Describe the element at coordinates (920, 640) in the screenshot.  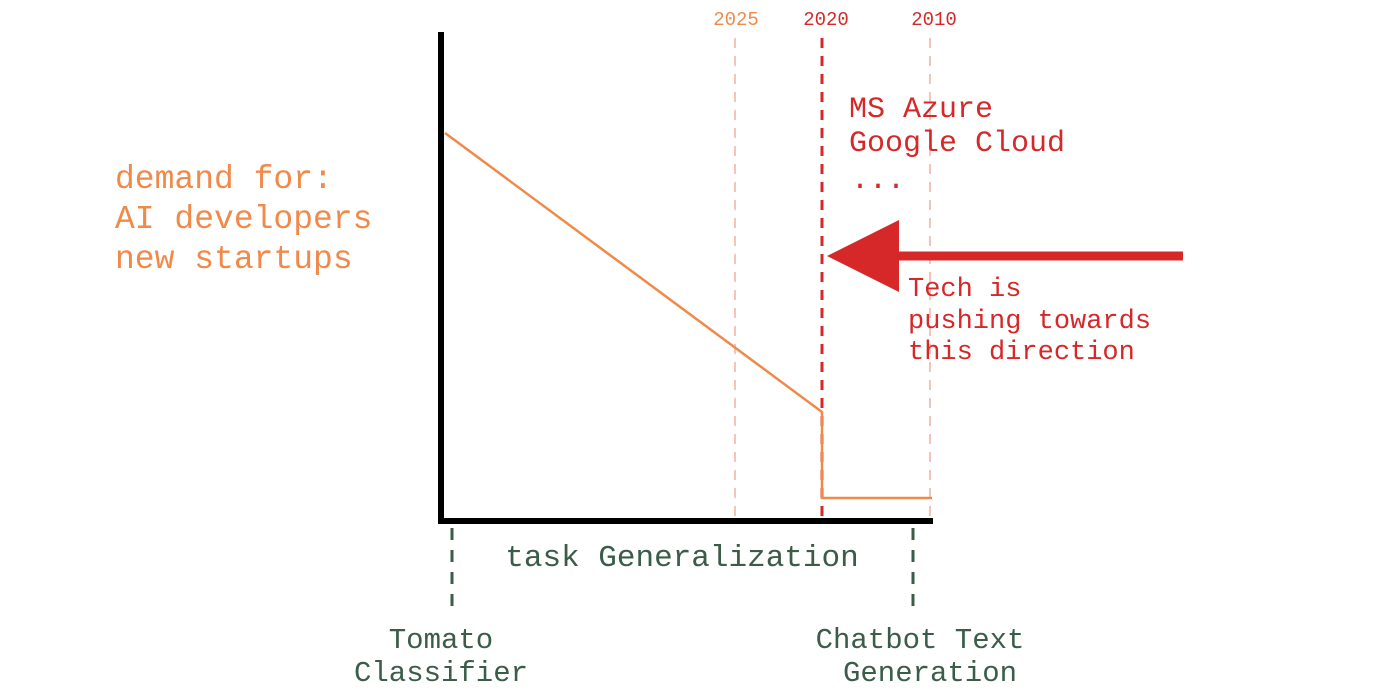
I see `right-endpoint-label-line-1: Chatbot Text` at that location.